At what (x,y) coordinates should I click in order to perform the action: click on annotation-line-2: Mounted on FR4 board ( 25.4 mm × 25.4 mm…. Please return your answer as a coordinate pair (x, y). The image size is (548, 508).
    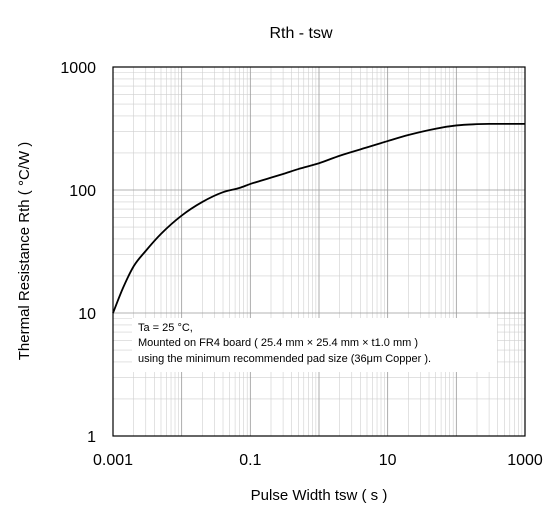
    Looking at the image, I should click on (278, 343).